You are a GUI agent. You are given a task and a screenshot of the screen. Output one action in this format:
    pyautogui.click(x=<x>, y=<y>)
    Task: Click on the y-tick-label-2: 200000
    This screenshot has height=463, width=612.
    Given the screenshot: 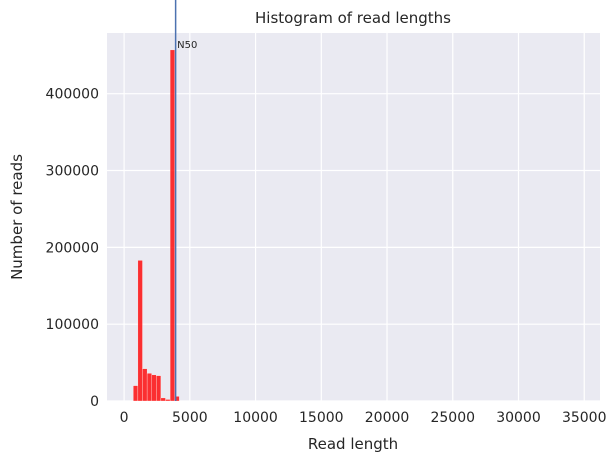 What is the action you would take?
    pyautogui.click(x=72, y=248)
    